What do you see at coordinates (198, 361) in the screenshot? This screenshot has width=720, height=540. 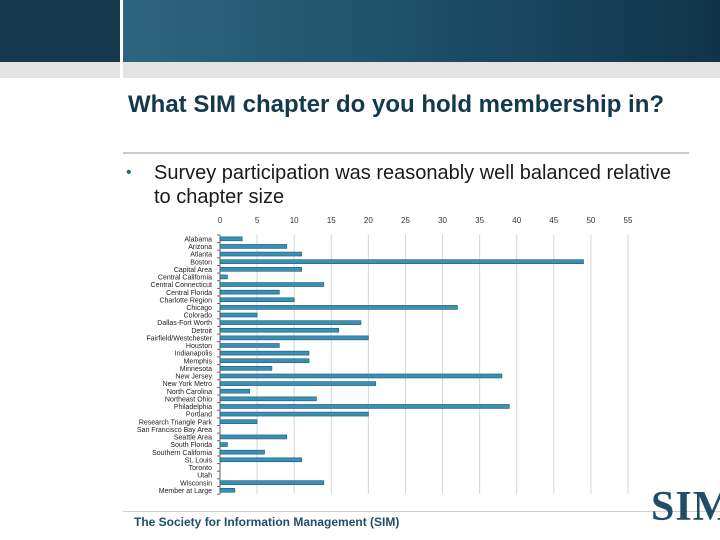 I see `category-label: Memphis` at bounding box center [198, 361].